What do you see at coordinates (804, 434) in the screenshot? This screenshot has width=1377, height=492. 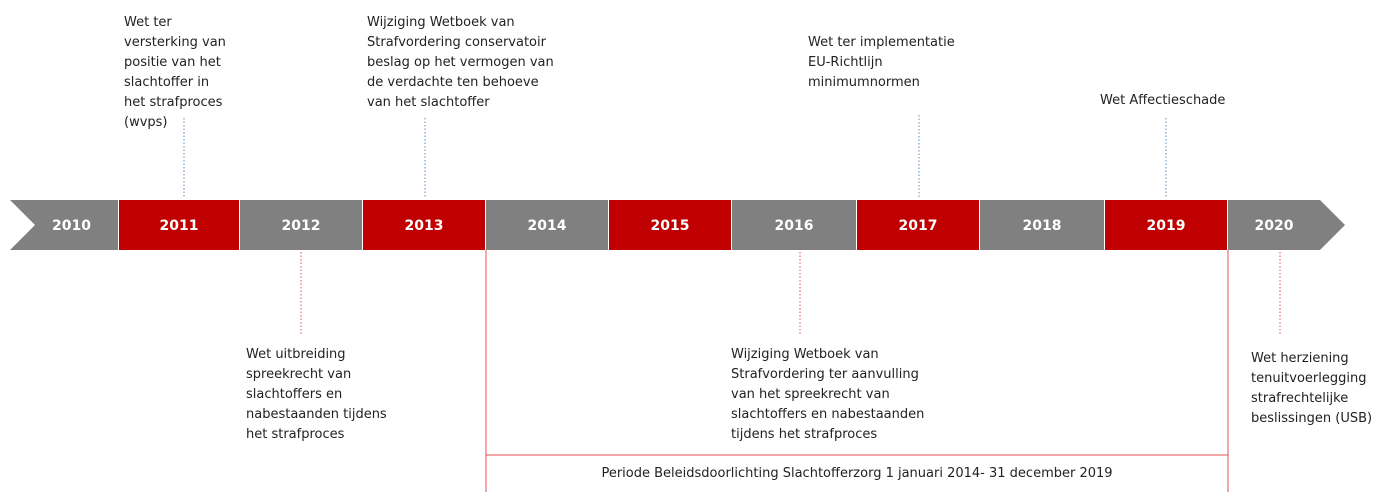 I see `event-text: tijdens het strafproces` at bounding box center [804, 434].